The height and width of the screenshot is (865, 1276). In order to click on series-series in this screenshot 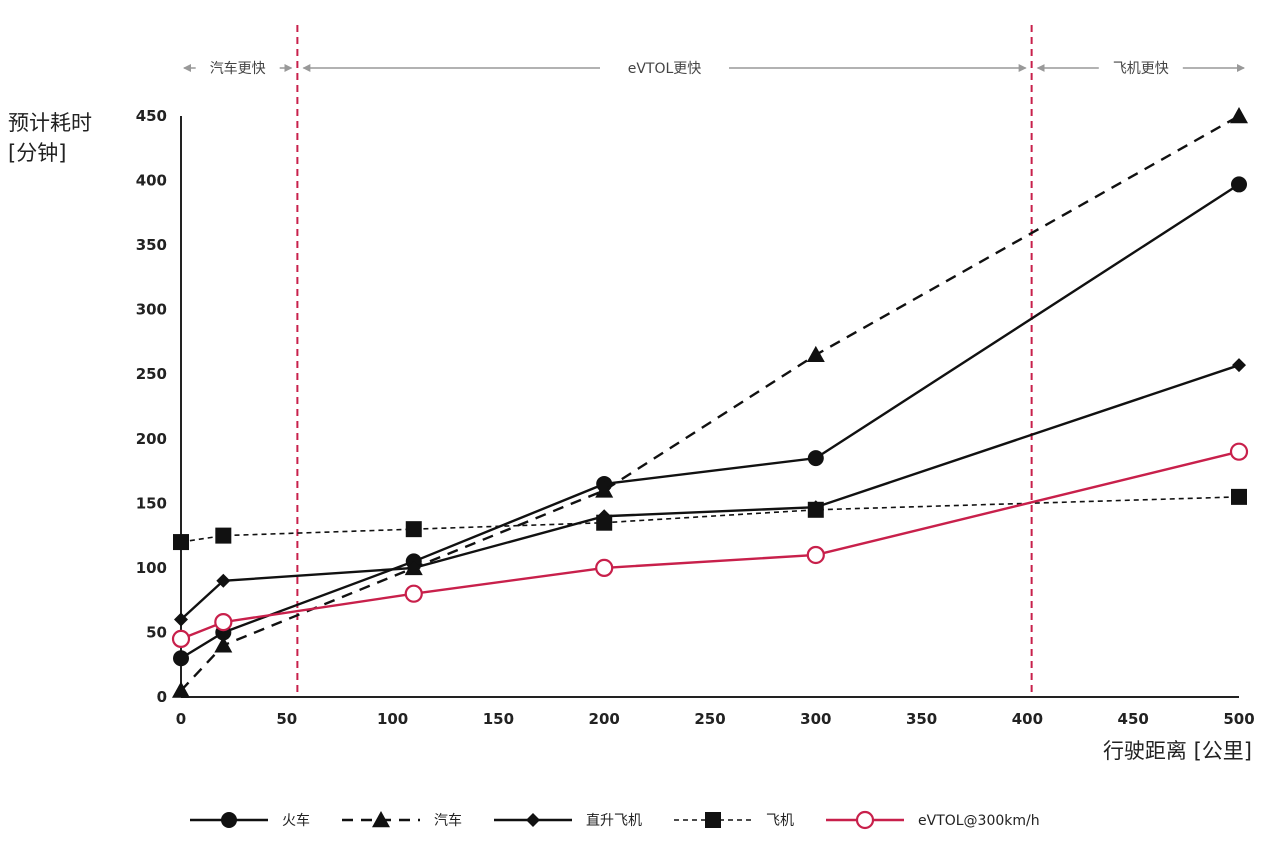, I will do `click(710, 519)`.